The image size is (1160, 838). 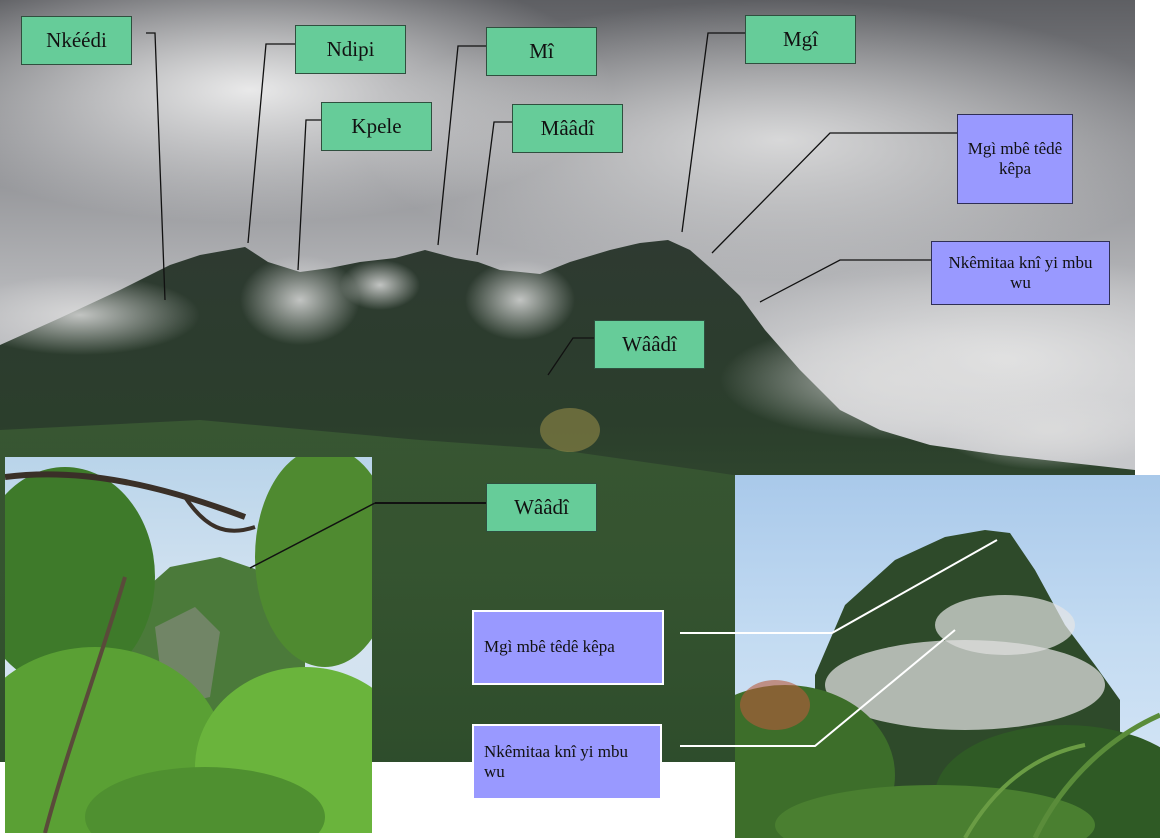 I want to click on label-mgi: Mgî, so click(x=800, y=39).